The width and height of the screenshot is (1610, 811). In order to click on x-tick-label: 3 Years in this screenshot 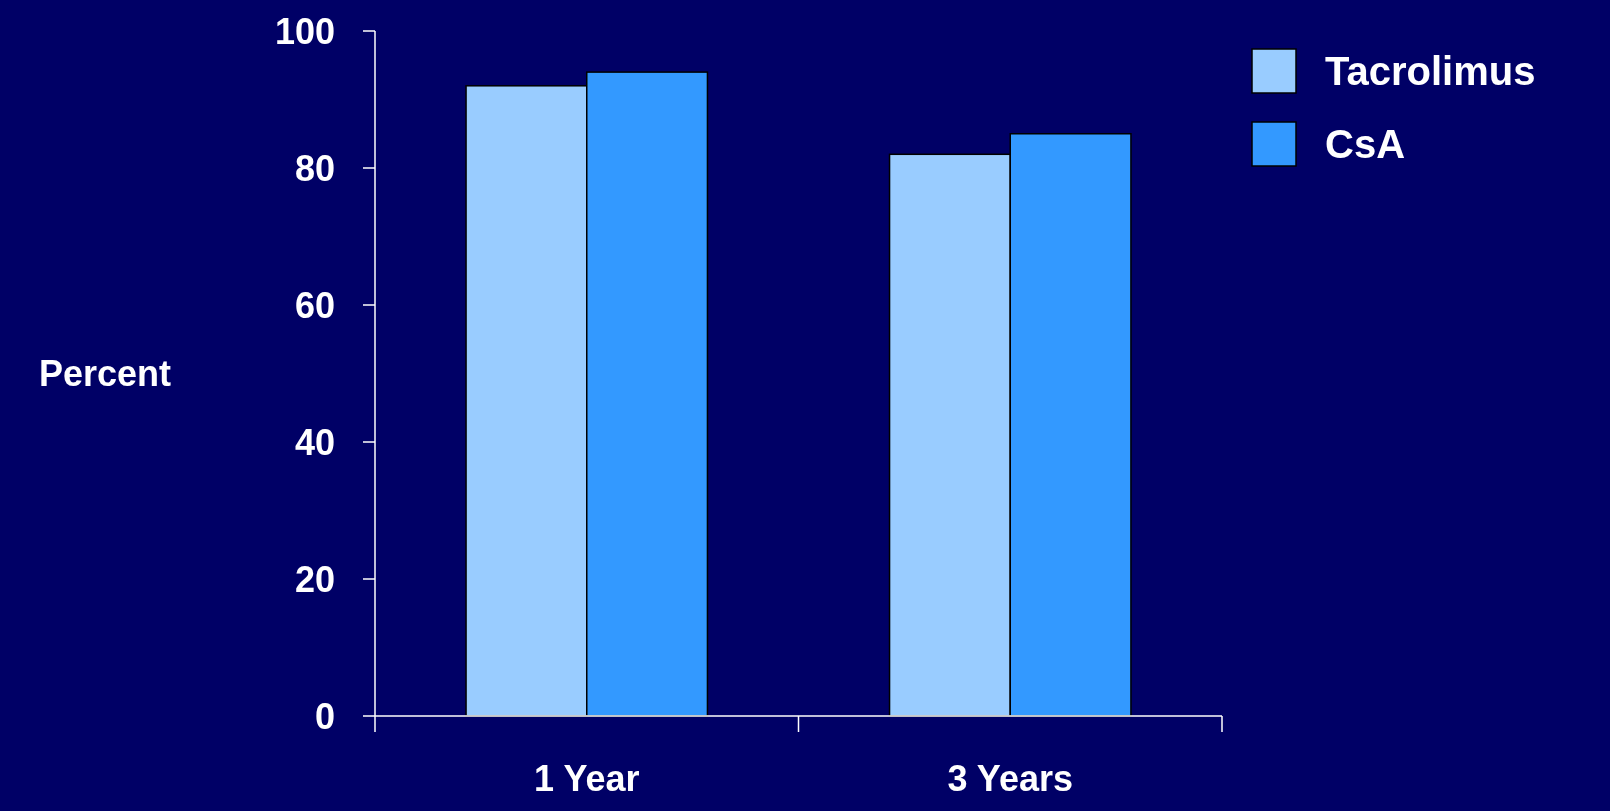, I will do `click(1010, 778)`.